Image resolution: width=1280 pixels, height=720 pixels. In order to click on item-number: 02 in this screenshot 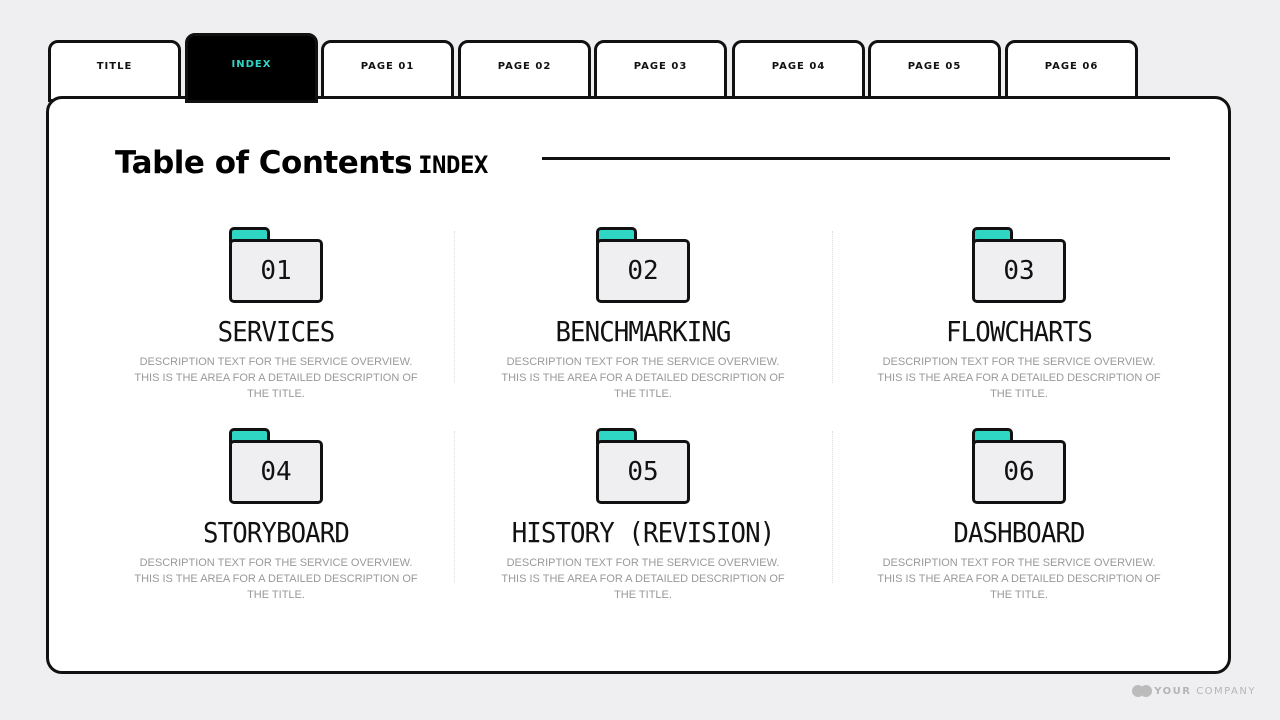, I will do `click(643, 271)`.